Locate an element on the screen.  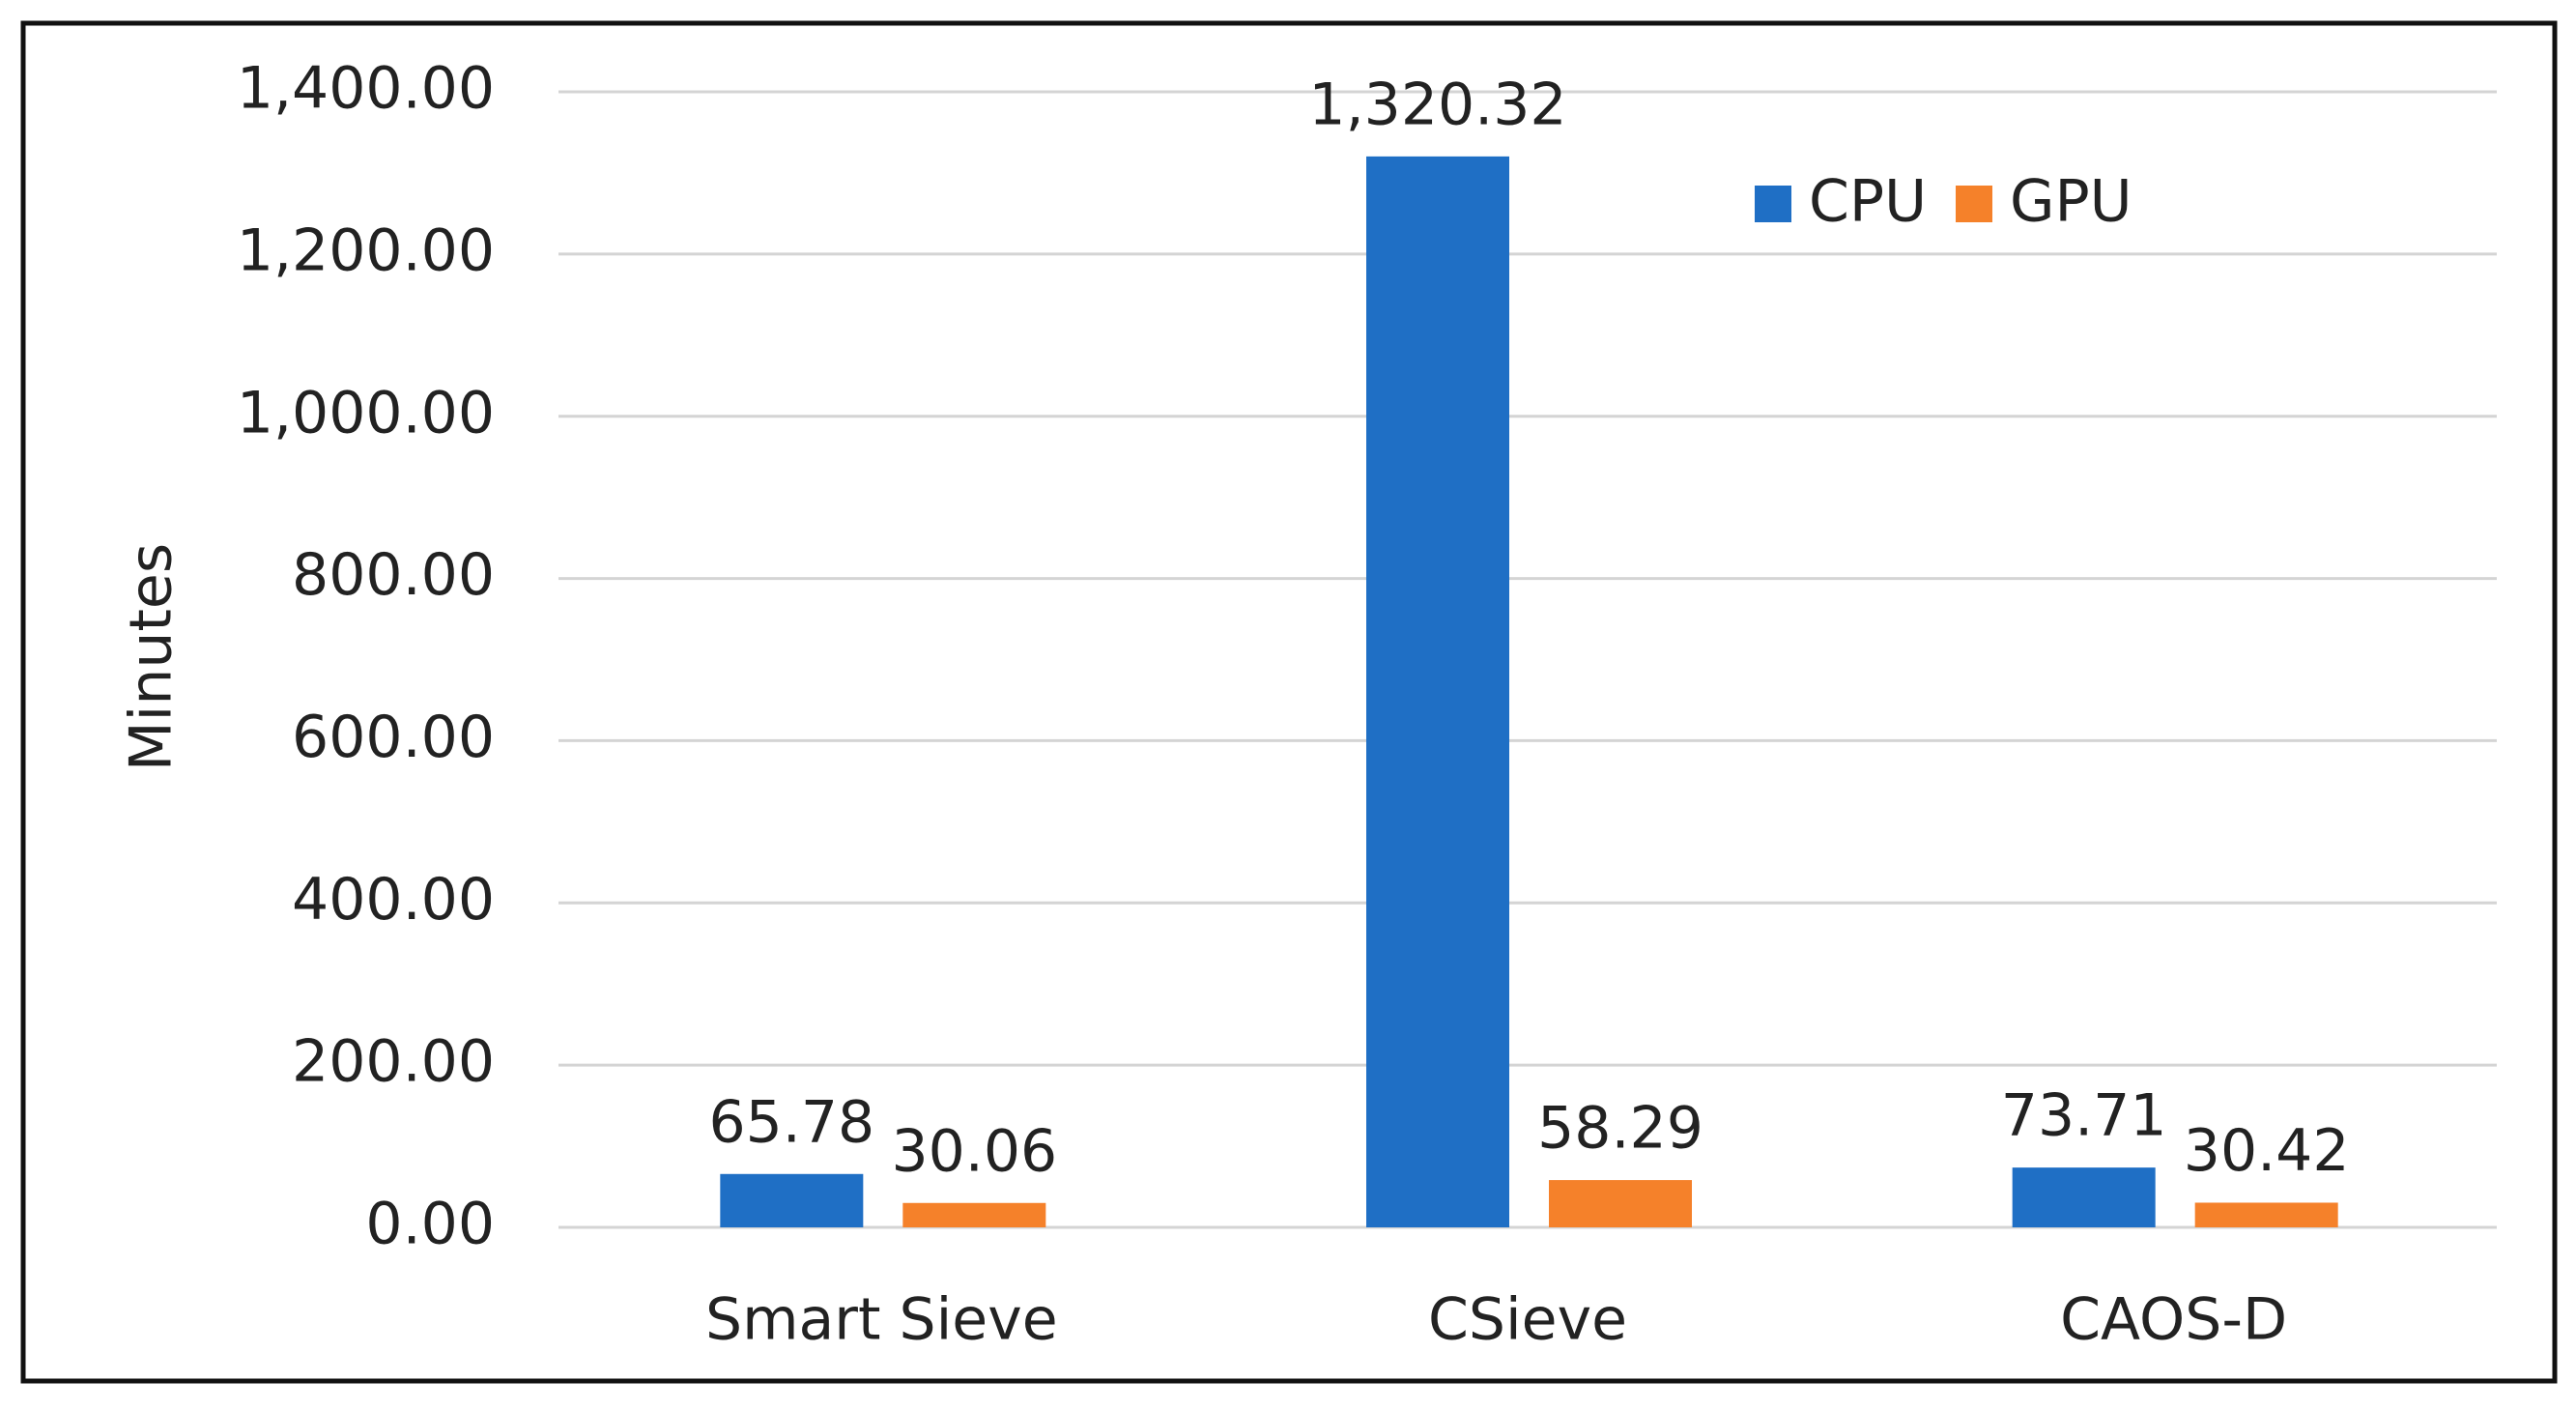
y-tick-label: 0.00 is located at coordinates (430, 1224).